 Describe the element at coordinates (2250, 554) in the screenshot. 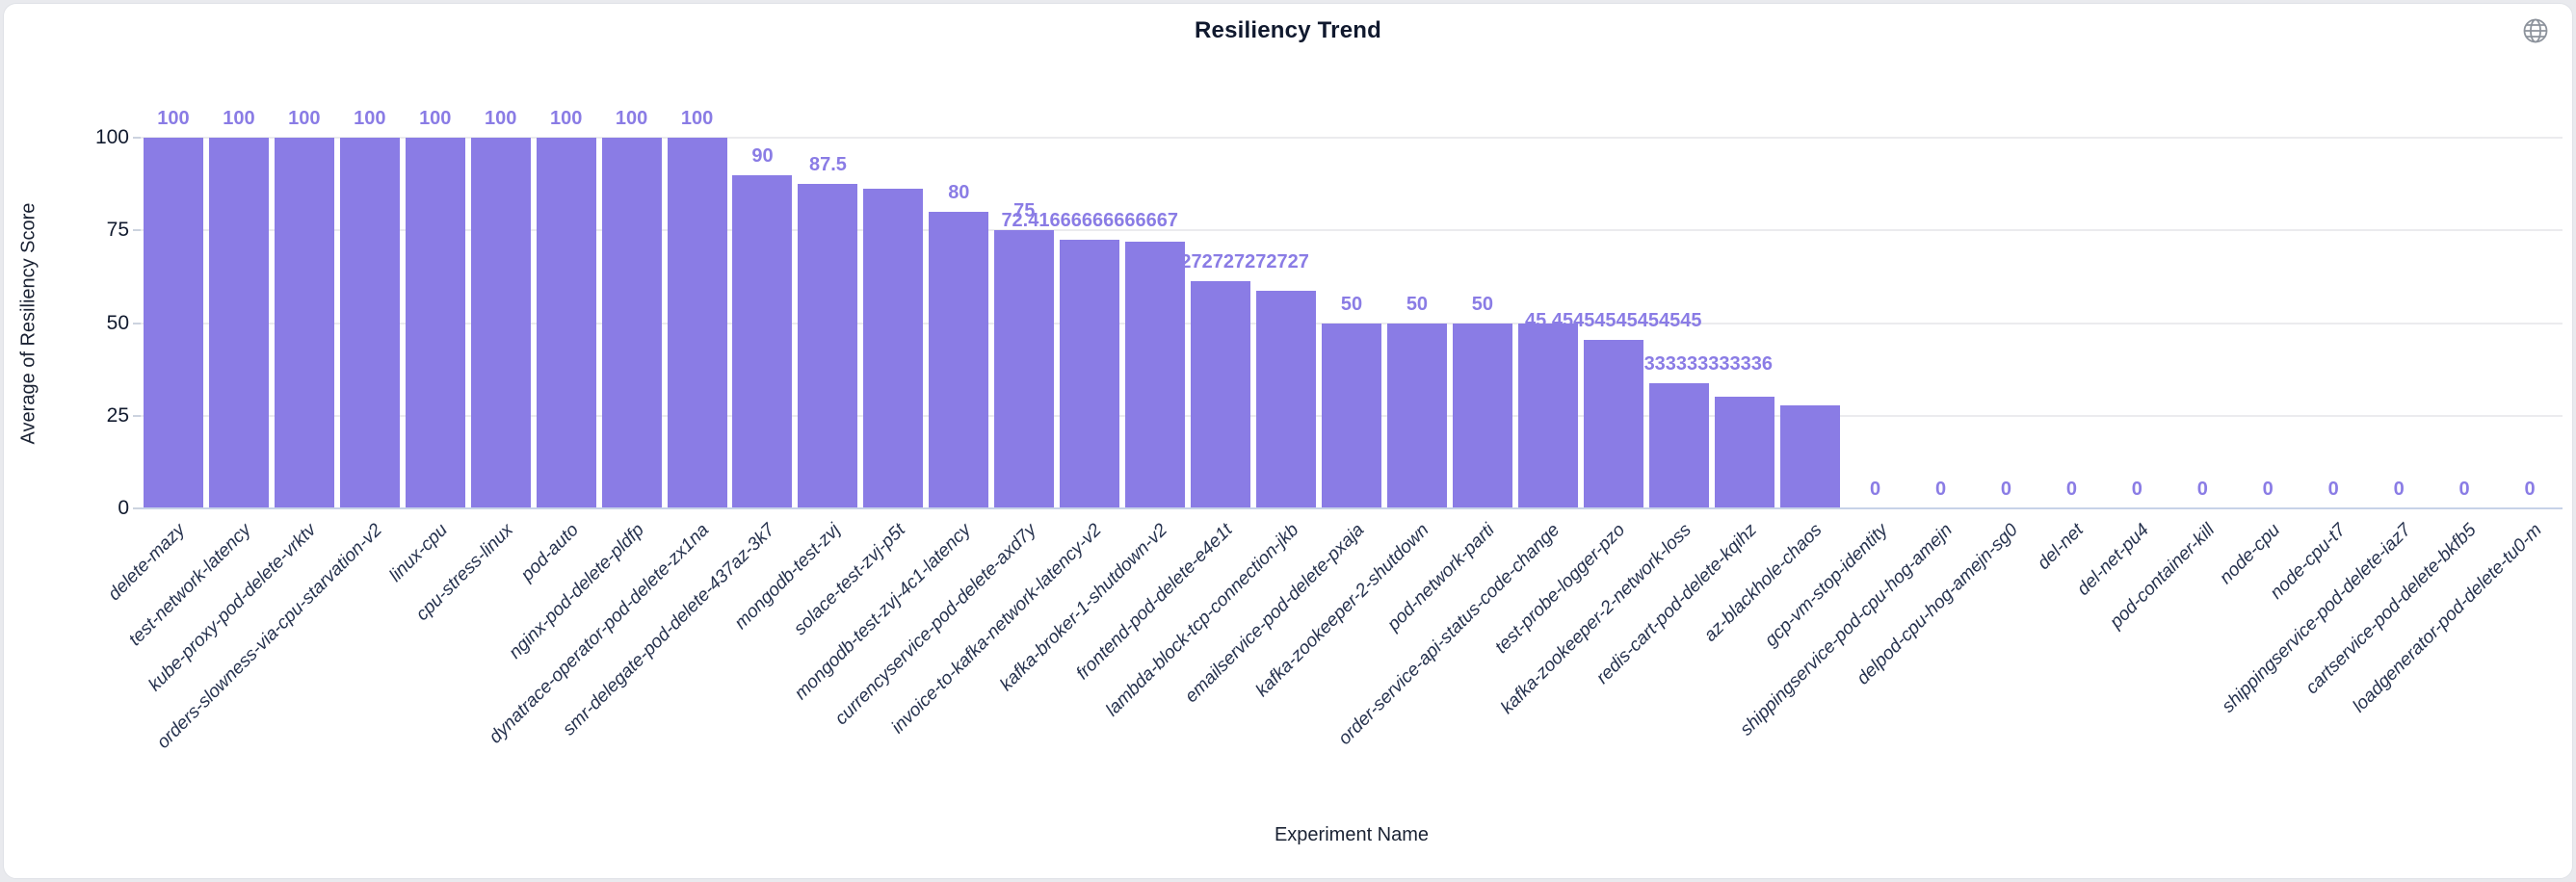

I see `x-axis-category-label: node-cpu` at that location.